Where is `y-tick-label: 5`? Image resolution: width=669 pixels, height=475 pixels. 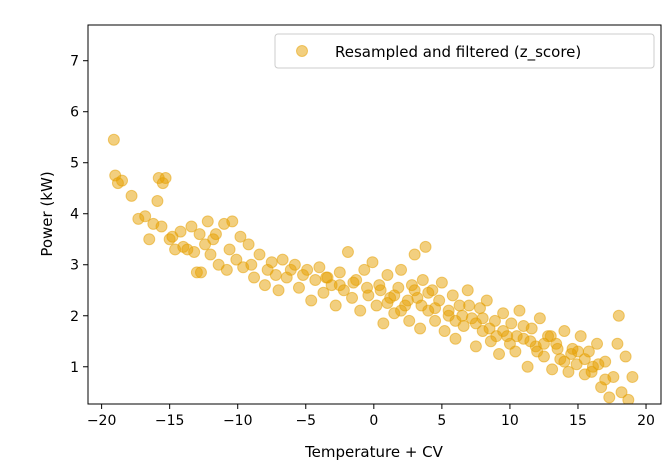
y-tick-label: 5 is located at coordinates (74, 164).